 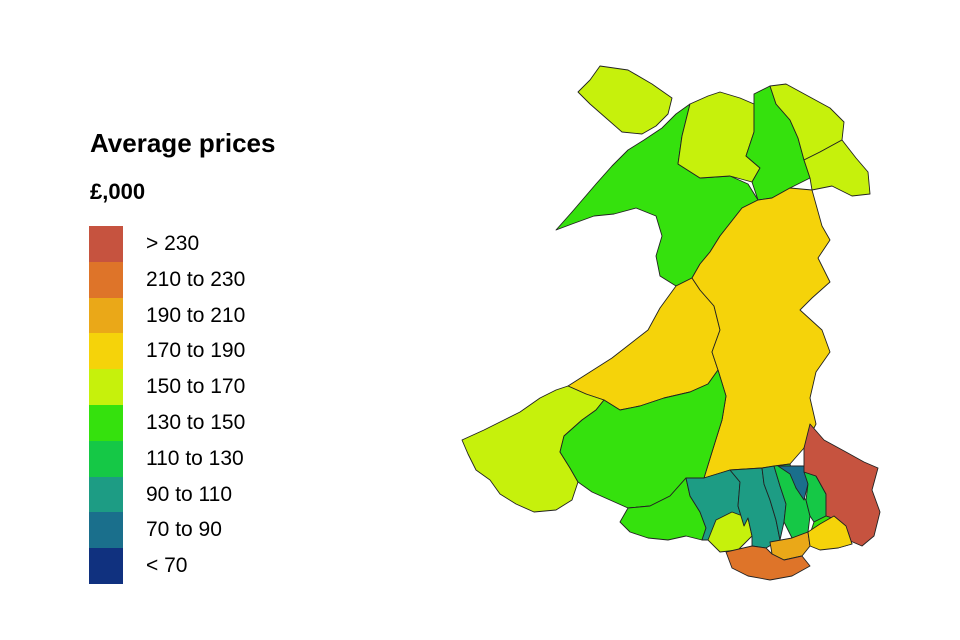 What do you see at coordinates (196, 422) in the screenshot?
I see `legend-label: 130 to 150` at bounding box center [196, 422].